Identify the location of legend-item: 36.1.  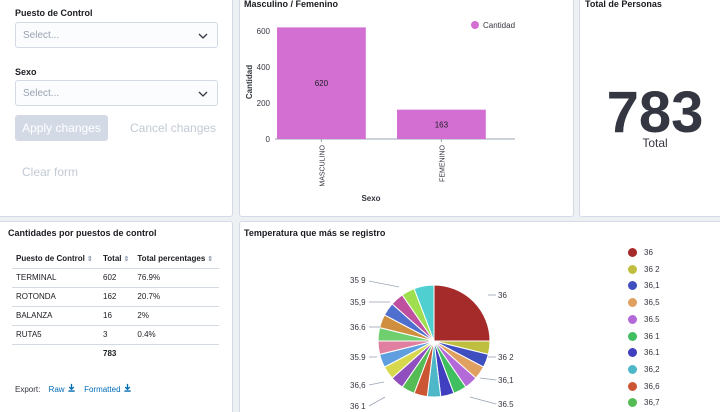
(644, 353).